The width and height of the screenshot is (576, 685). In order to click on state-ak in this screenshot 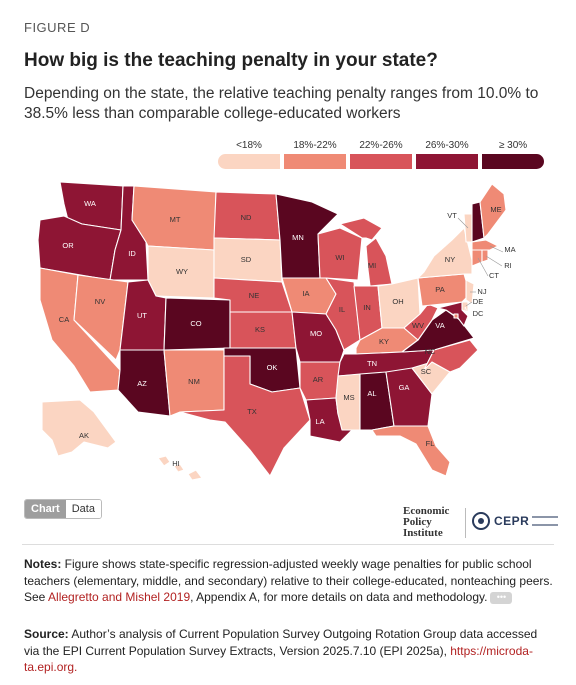, I will do `click(79, 428)`.